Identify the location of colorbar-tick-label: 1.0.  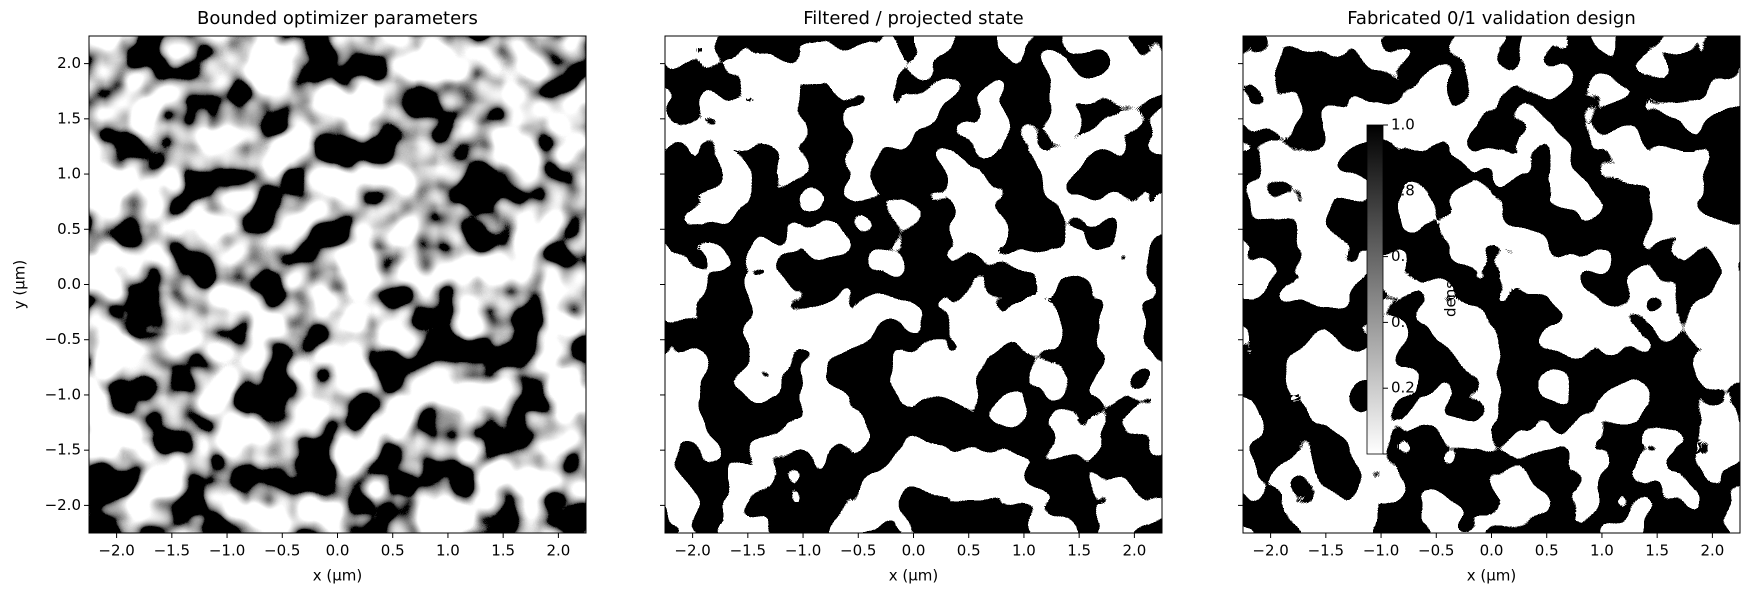
(1403, 125).